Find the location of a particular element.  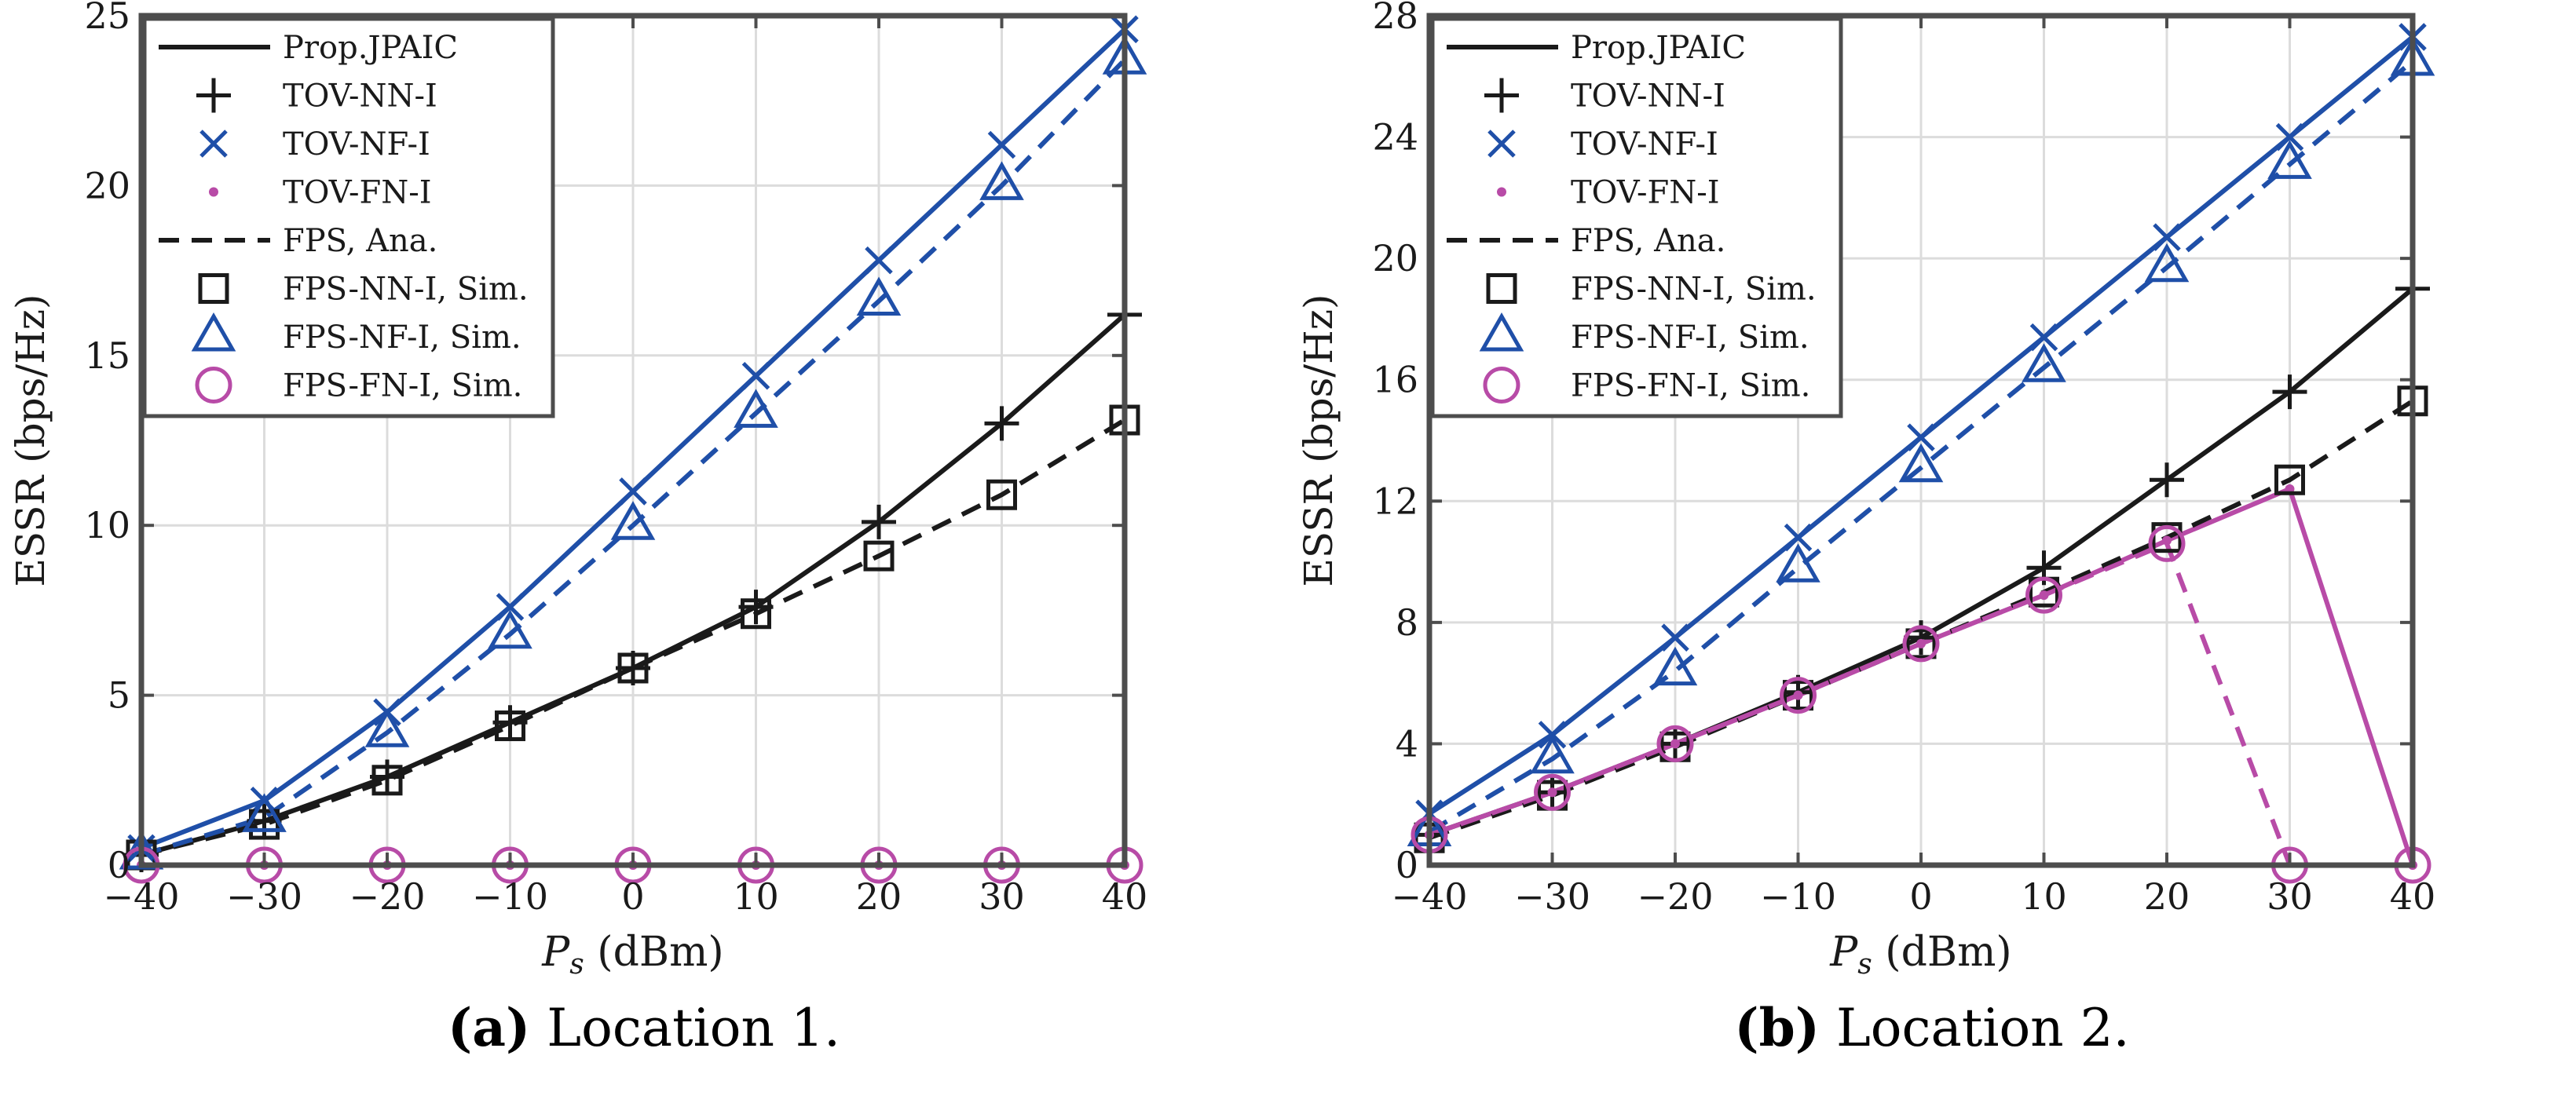

caption-a: (a) Location 1. is located at coordinates (644, 1027).